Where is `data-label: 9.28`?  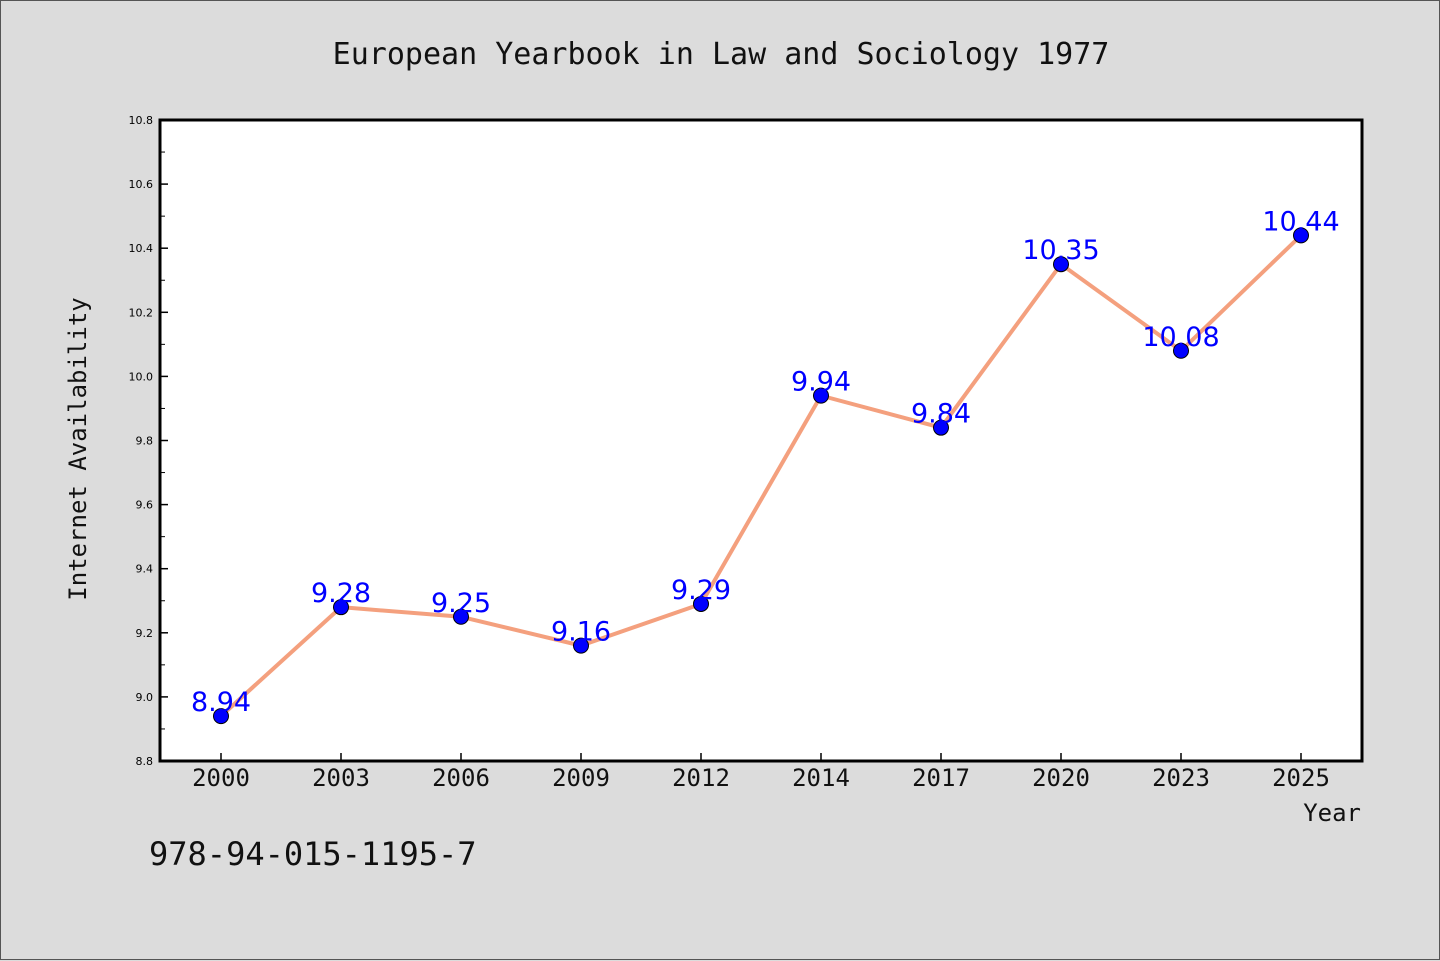
data-label: 9.28 is located at coordinates (341, 593).